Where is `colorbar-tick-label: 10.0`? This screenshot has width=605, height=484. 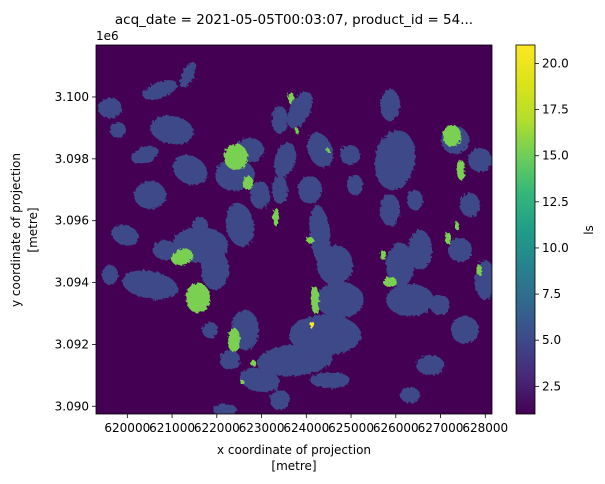 colorbar-tick-label: 10.0 is located at coordinates (555, 248).